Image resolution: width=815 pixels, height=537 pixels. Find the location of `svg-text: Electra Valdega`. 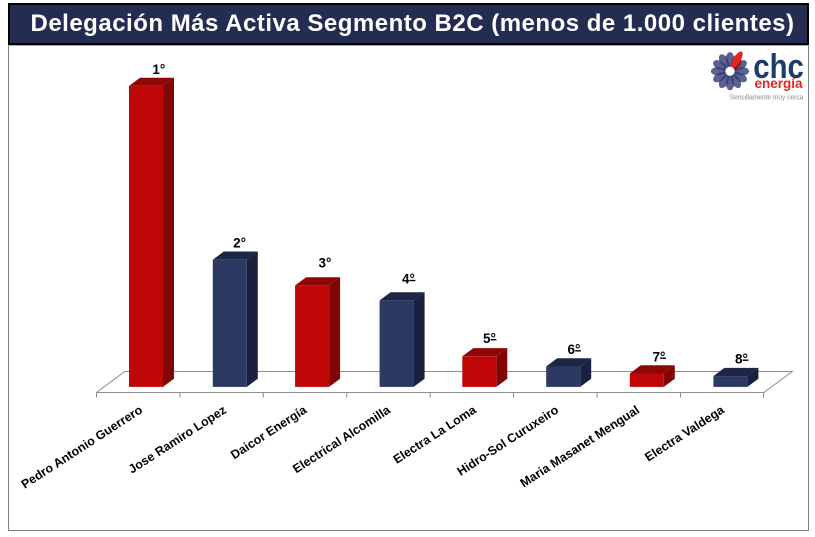

svg-text: Electra Valdega is located at coordinates (684, 434).